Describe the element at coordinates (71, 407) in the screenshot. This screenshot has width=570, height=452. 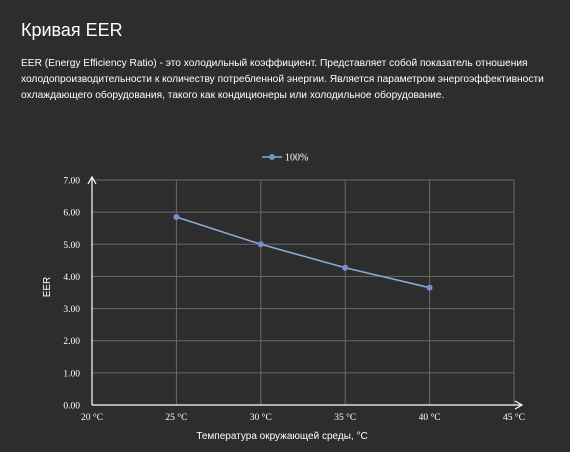
I see `y-tick-label: 0.00` at that location.